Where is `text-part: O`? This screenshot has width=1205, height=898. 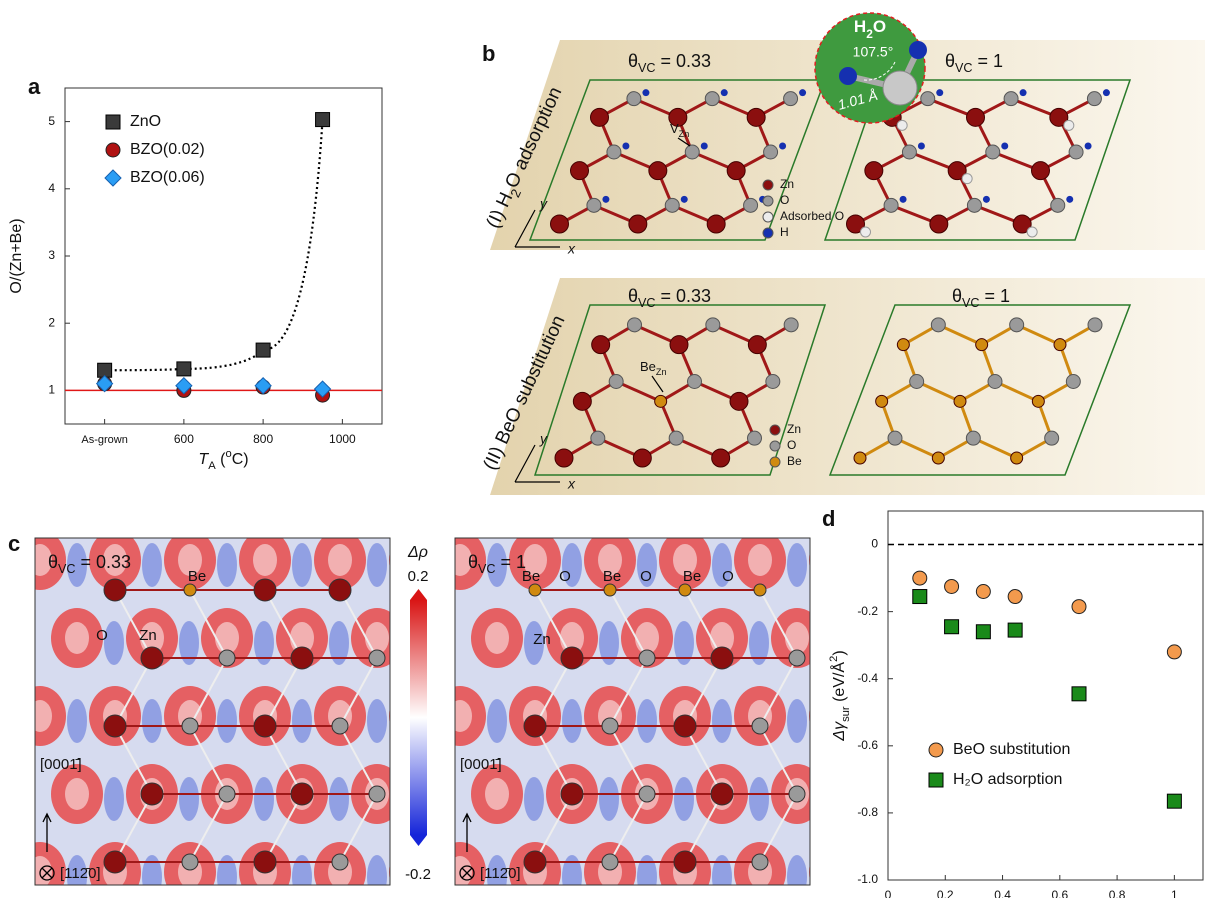 text-part: O is located at coordinates (879, 26).